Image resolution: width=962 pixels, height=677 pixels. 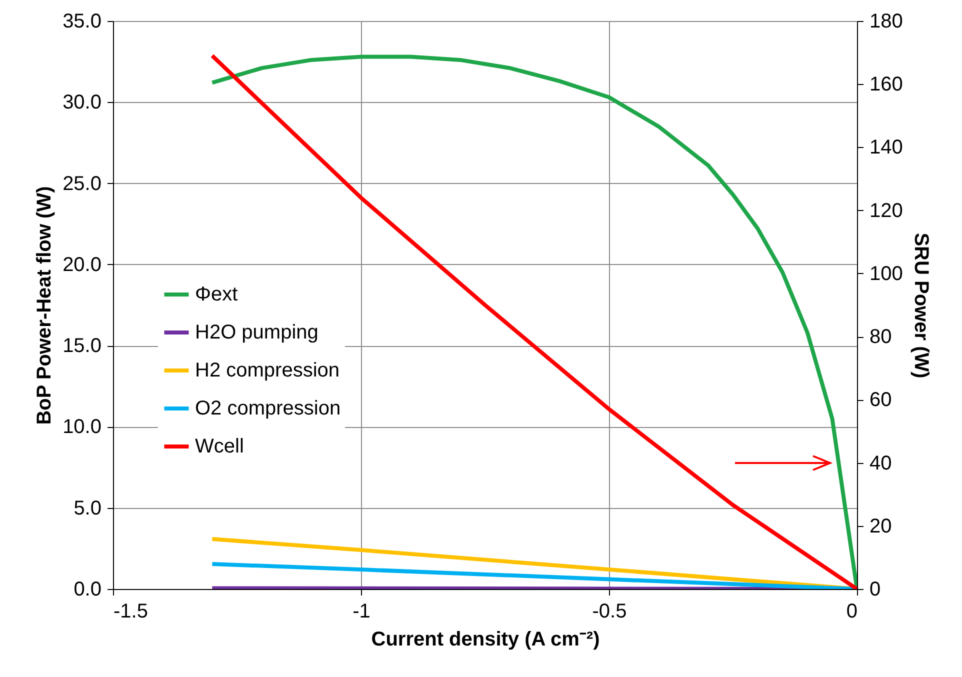 I want to click on y-tick-label: 30.0, so click(x=82, y=103).